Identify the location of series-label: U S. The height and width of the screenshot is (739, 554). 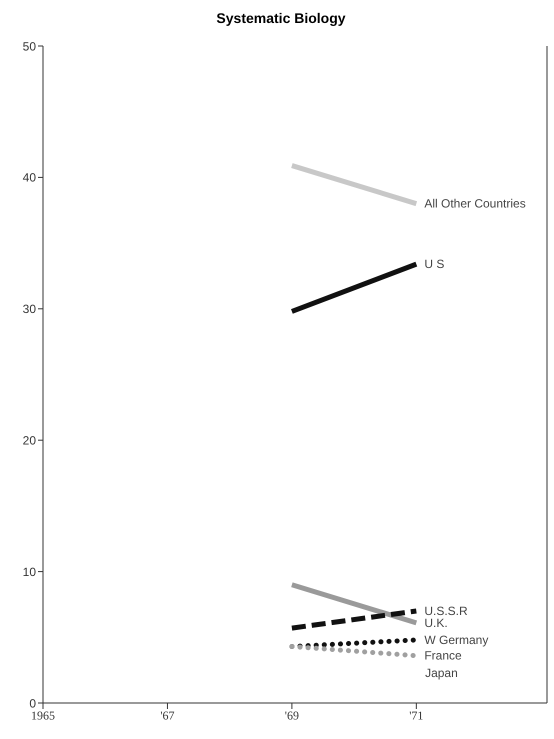
(434, 264).